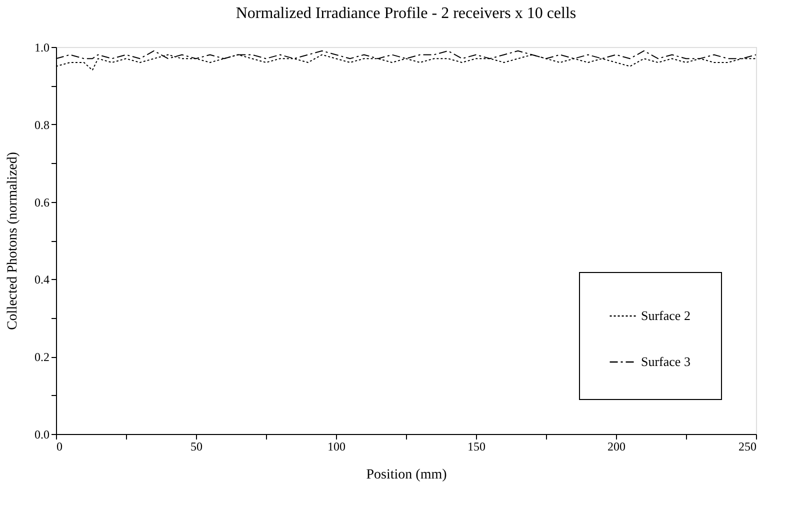 The image size is (806, 513). I want to click on y-tick-label: 0.6, so click(42, 202).